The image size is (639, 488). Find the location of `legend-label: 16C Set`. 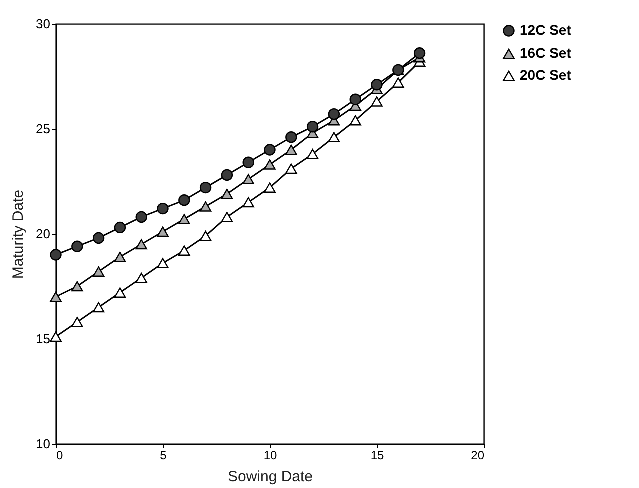

legend-label: 16C Set is located at coordinates (546, 53).